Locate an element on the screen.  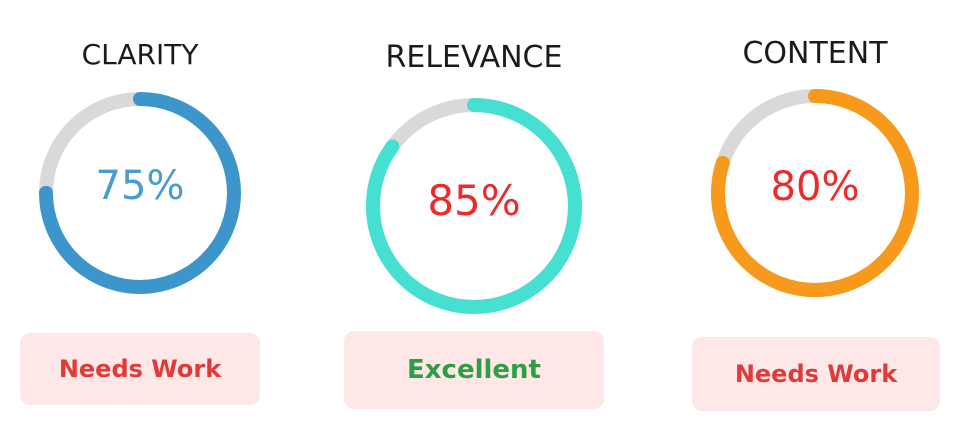
percent-value: 75% is located at coordinates (140, 186).